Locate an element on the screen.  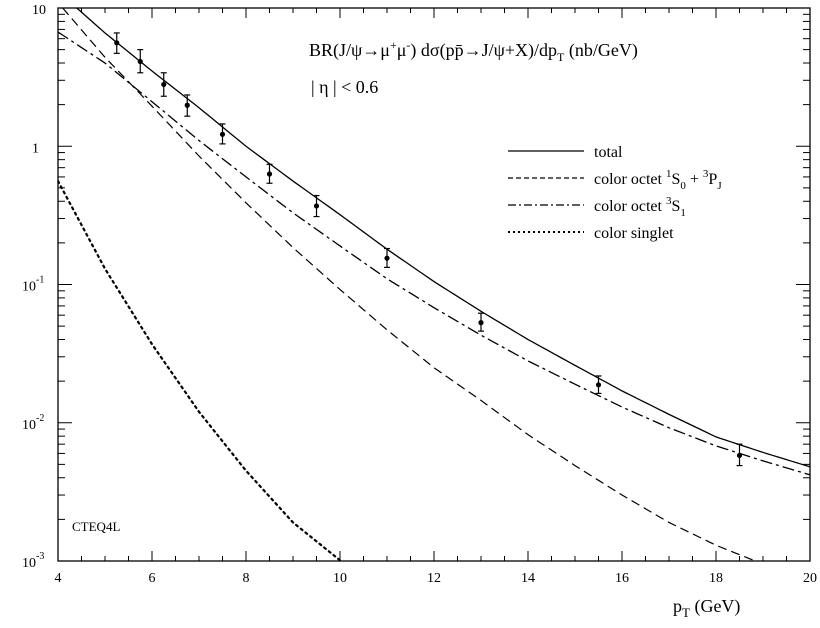
y-tick-label: 10 is located at coordinates (39, 10).